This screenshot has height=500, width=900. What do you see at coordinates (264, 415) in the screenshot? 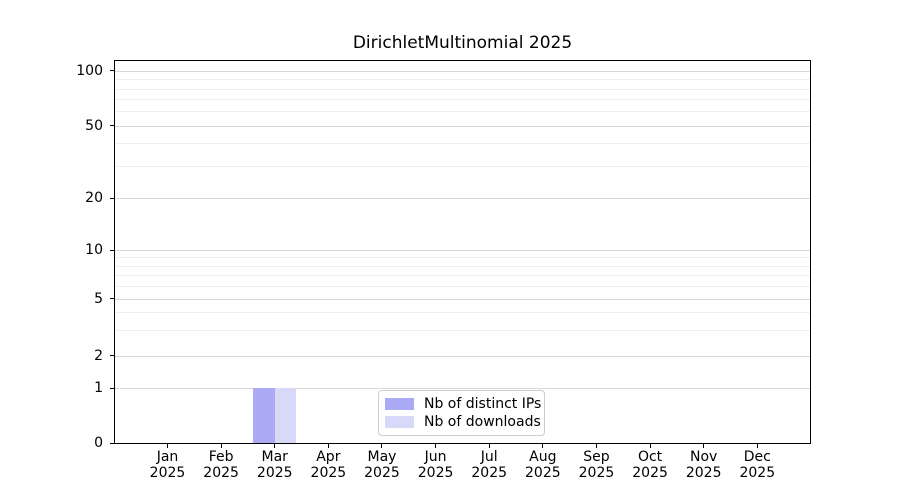
I see `bar-distinct-ips-mar` at bounding box center [264, 415].